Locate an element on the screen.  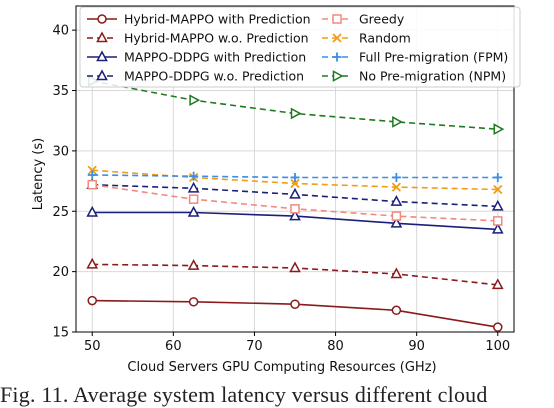
x-tick-label: 100 is located at coordinates (497, 346).